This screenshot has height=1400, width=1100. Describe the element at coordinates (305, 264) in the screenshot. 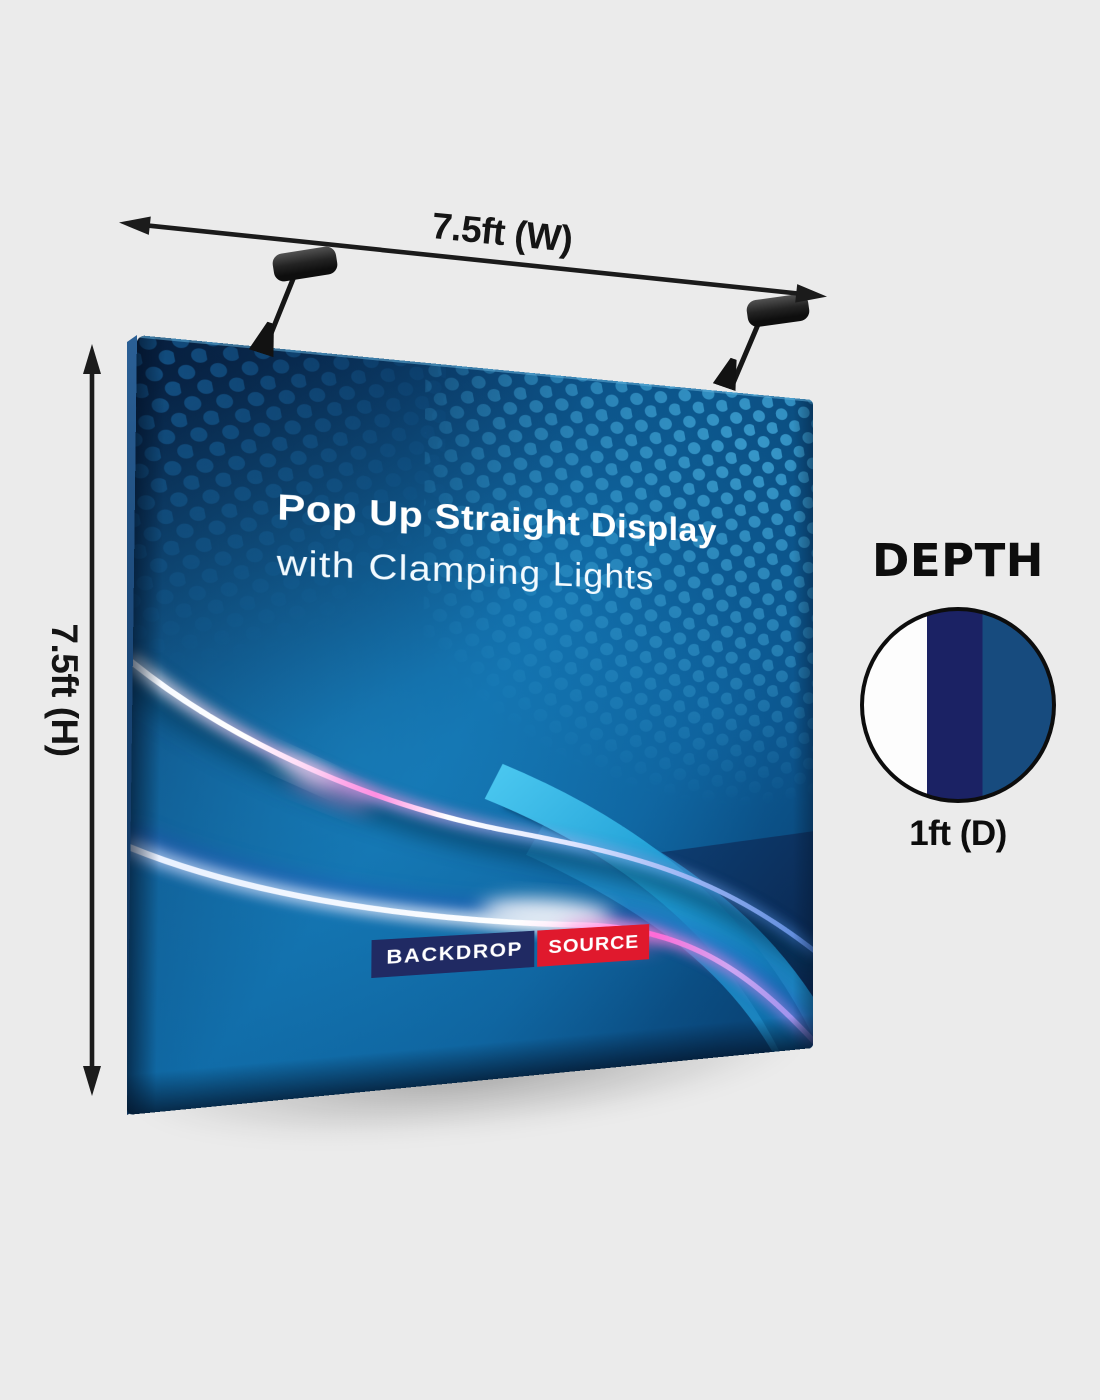

I see `clamp-light-left-head-icon` at that location.